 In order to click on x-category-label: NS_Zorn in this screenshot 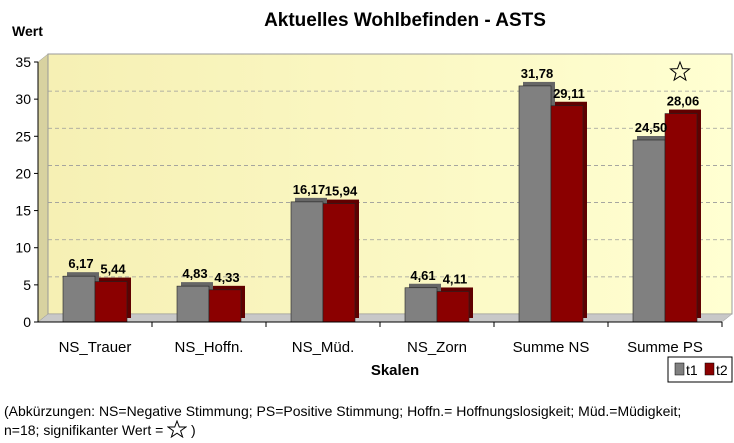, I will do `click(437, 347)`.